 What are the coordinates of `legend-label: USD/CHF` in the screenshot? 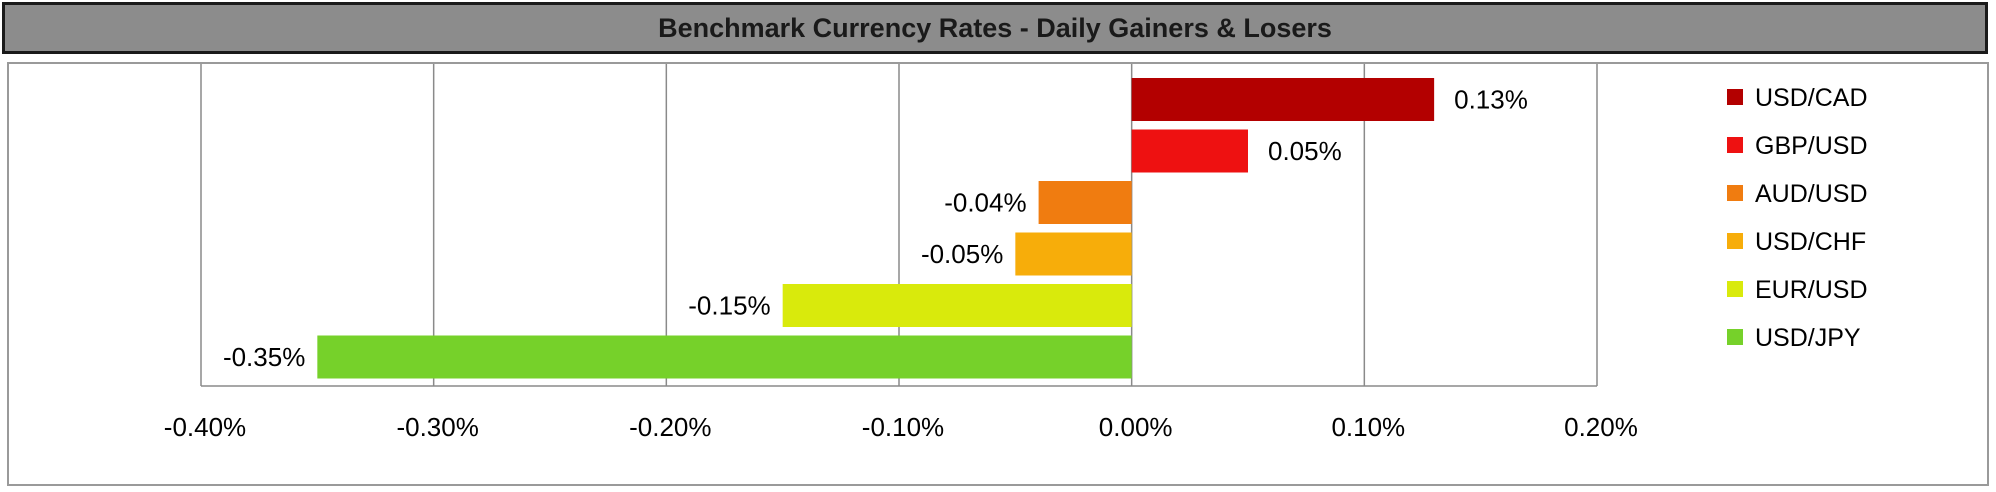 It's located at (1810, 242).